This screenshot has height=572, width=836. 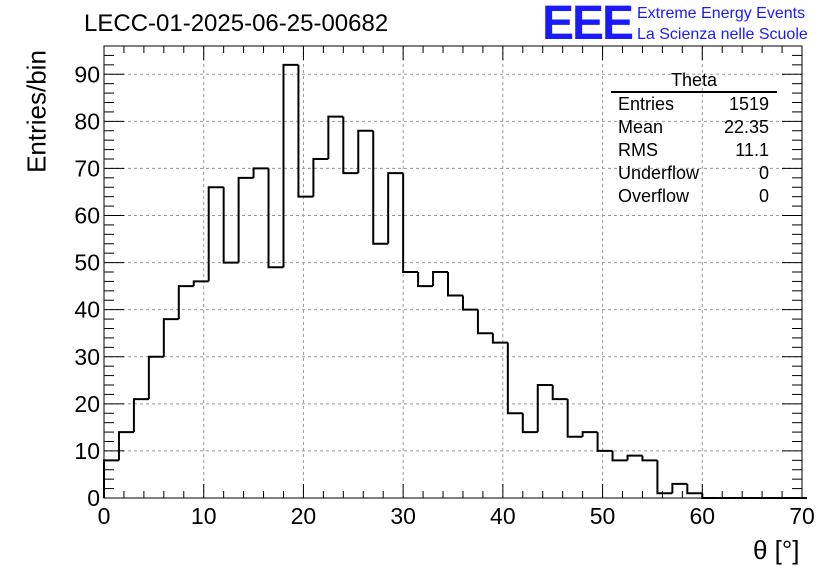 What do you see at coordinates (702, 516) in the screenshot?
I see `x-tick-label: 60` at bounding box center [702, 516].